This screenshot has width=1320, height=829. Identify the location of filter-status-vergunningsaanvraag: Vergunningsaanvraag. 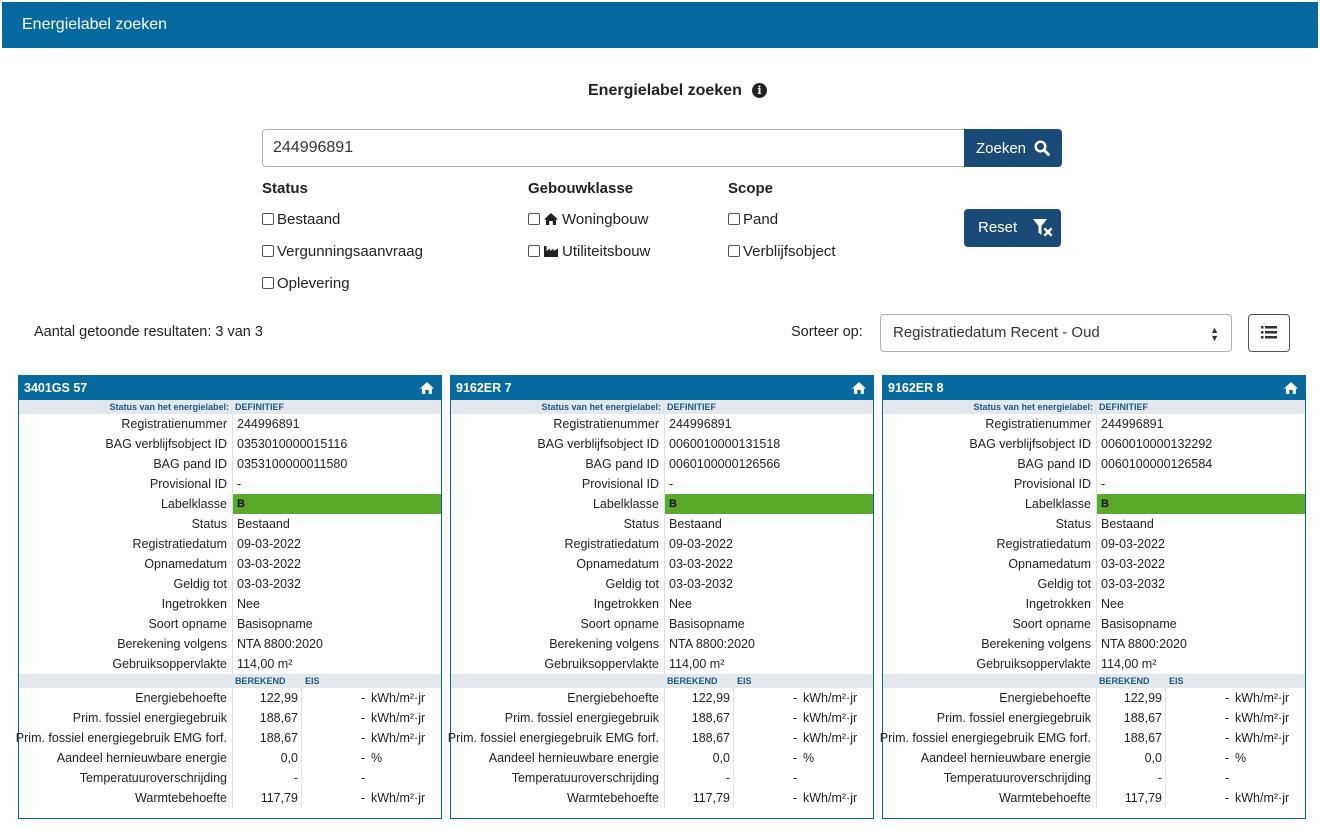
(342, 251).